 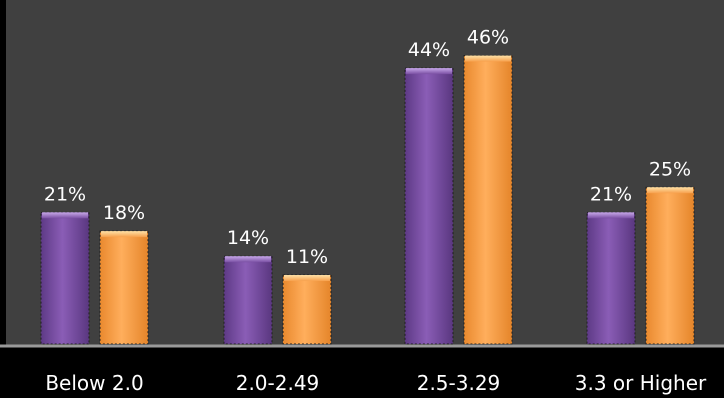 I want to click on value-label-2-1: 18%, so click(x=124, y=213).